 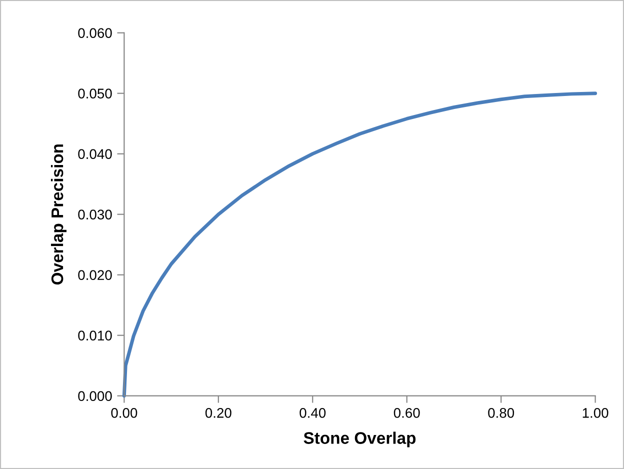 I want to click on y-tick-label: 0.010, so click(x=95, y=335).